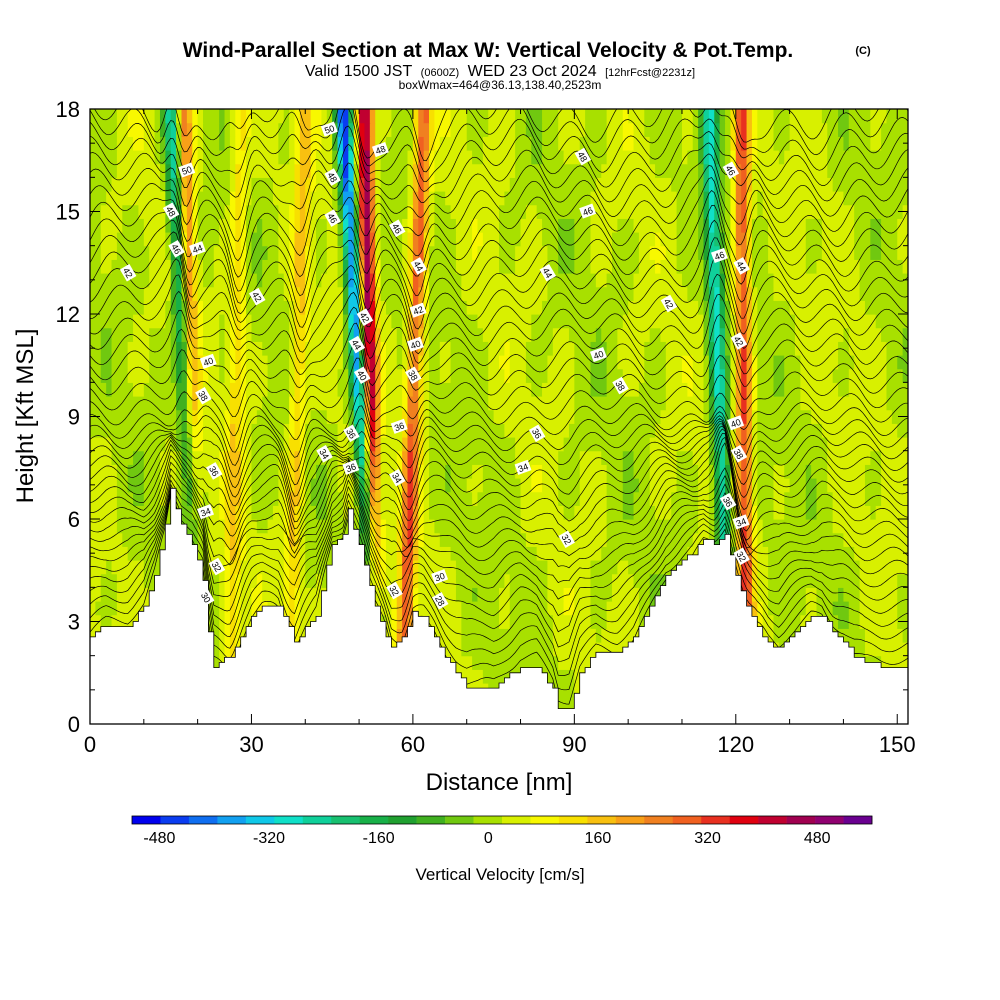 The height and width of the screenshot is (1000, 1000). What do you see at coordinates (332, 218) in the screenshot?
I see `theta-label-text: 46` at bounding box center [332, 218].